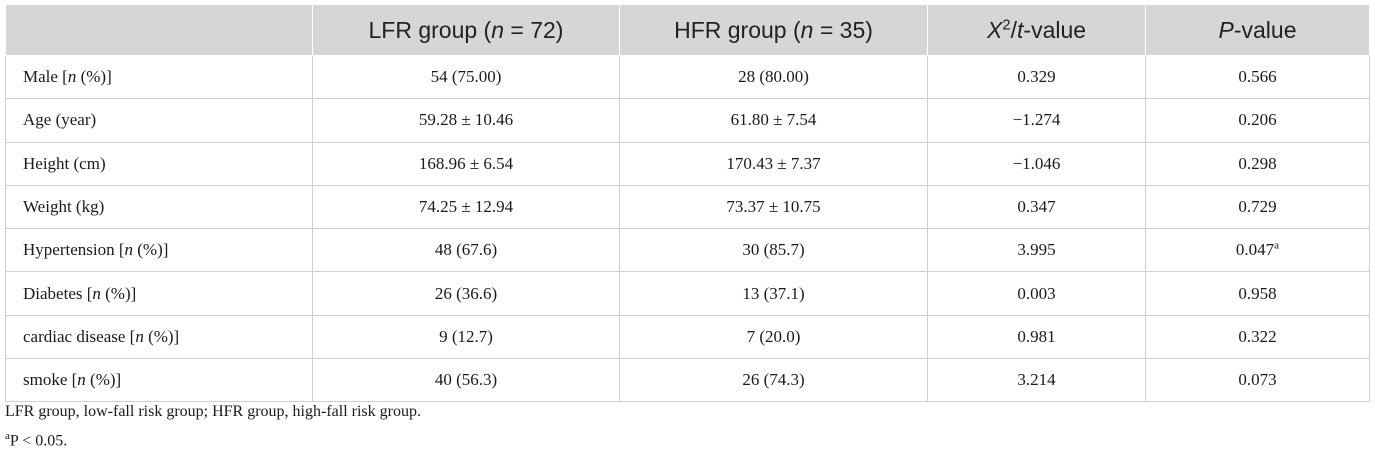 This screenshot has height=453, width=1375. What do you see at coordinates (430, 29) in the screenshot?
I see `header-lfr-prefix: LFR group (` at bounding box center [430, 29].